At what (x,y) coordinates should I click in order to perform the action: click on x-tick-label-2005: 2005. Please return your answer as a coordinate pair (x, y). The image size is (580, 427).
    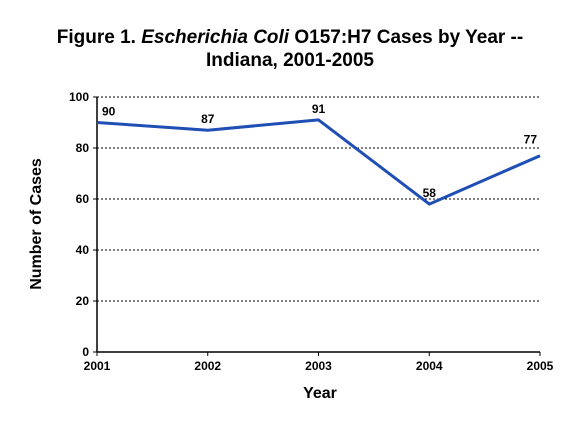
    Looking at the image, I should click on (540, 366).